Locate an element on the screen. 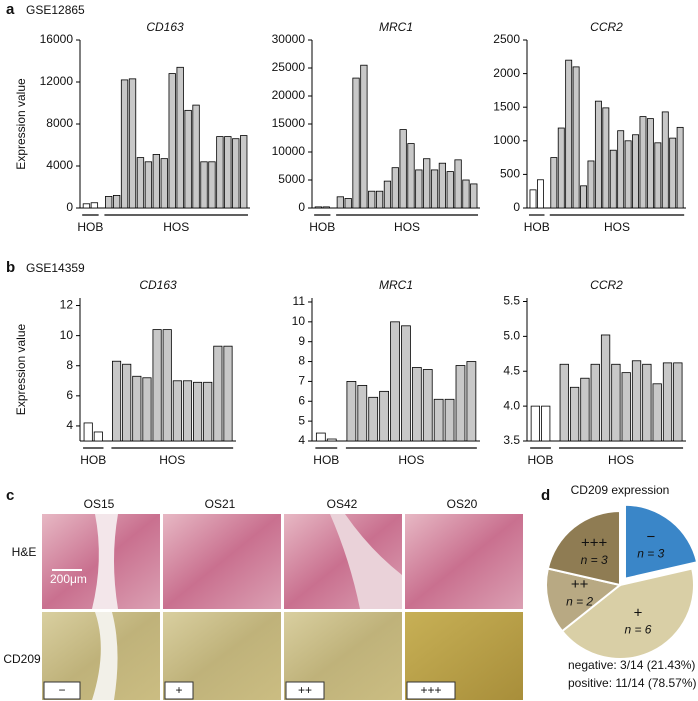 This screenshot has height=701, width=698. panel-label: c is located at coordinates (10, 495).